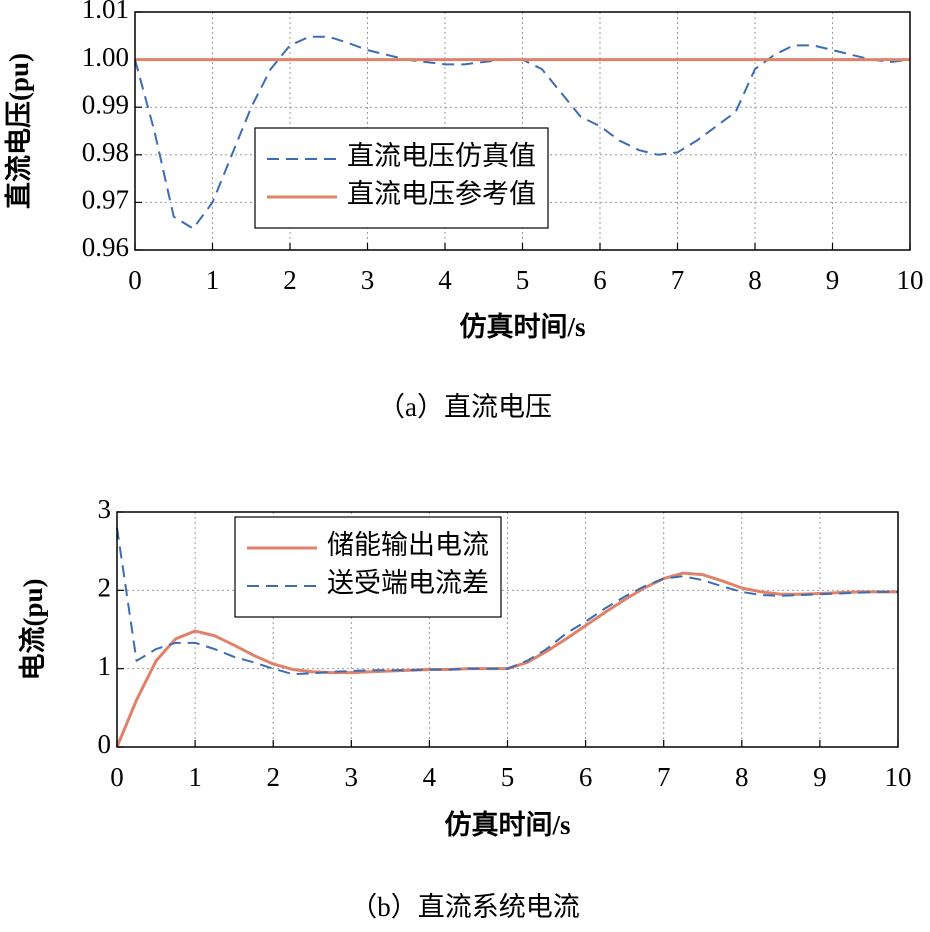 This screenshot has height=932, width=930. Describe the element at coordinates (408, 545) in the screenshot. I see `legend-label: 储能输出电流` at that location.